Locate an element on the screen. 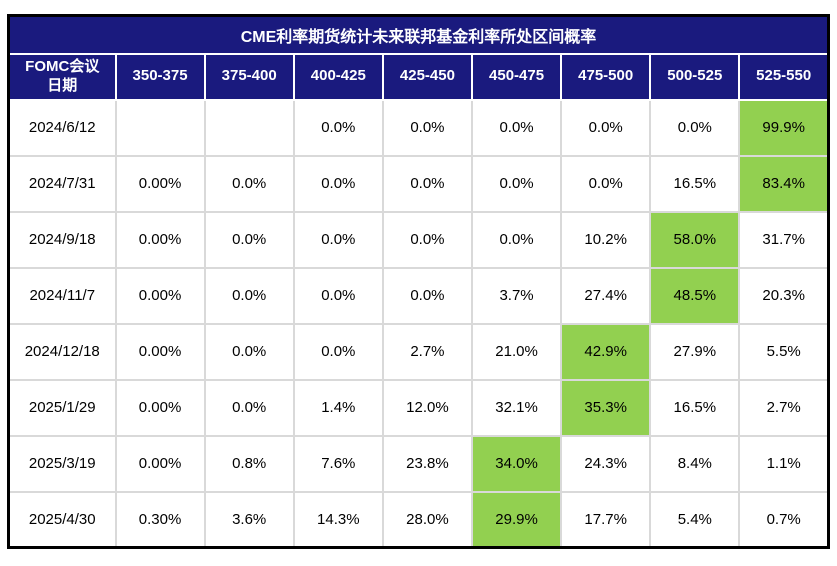 The height and width of the screenshot is (566, 837). table-row: 2024/6/12 0.0% 0.0% 0.0% 0.0% 0.0% 99.9% is located at coordinates (418, 127).